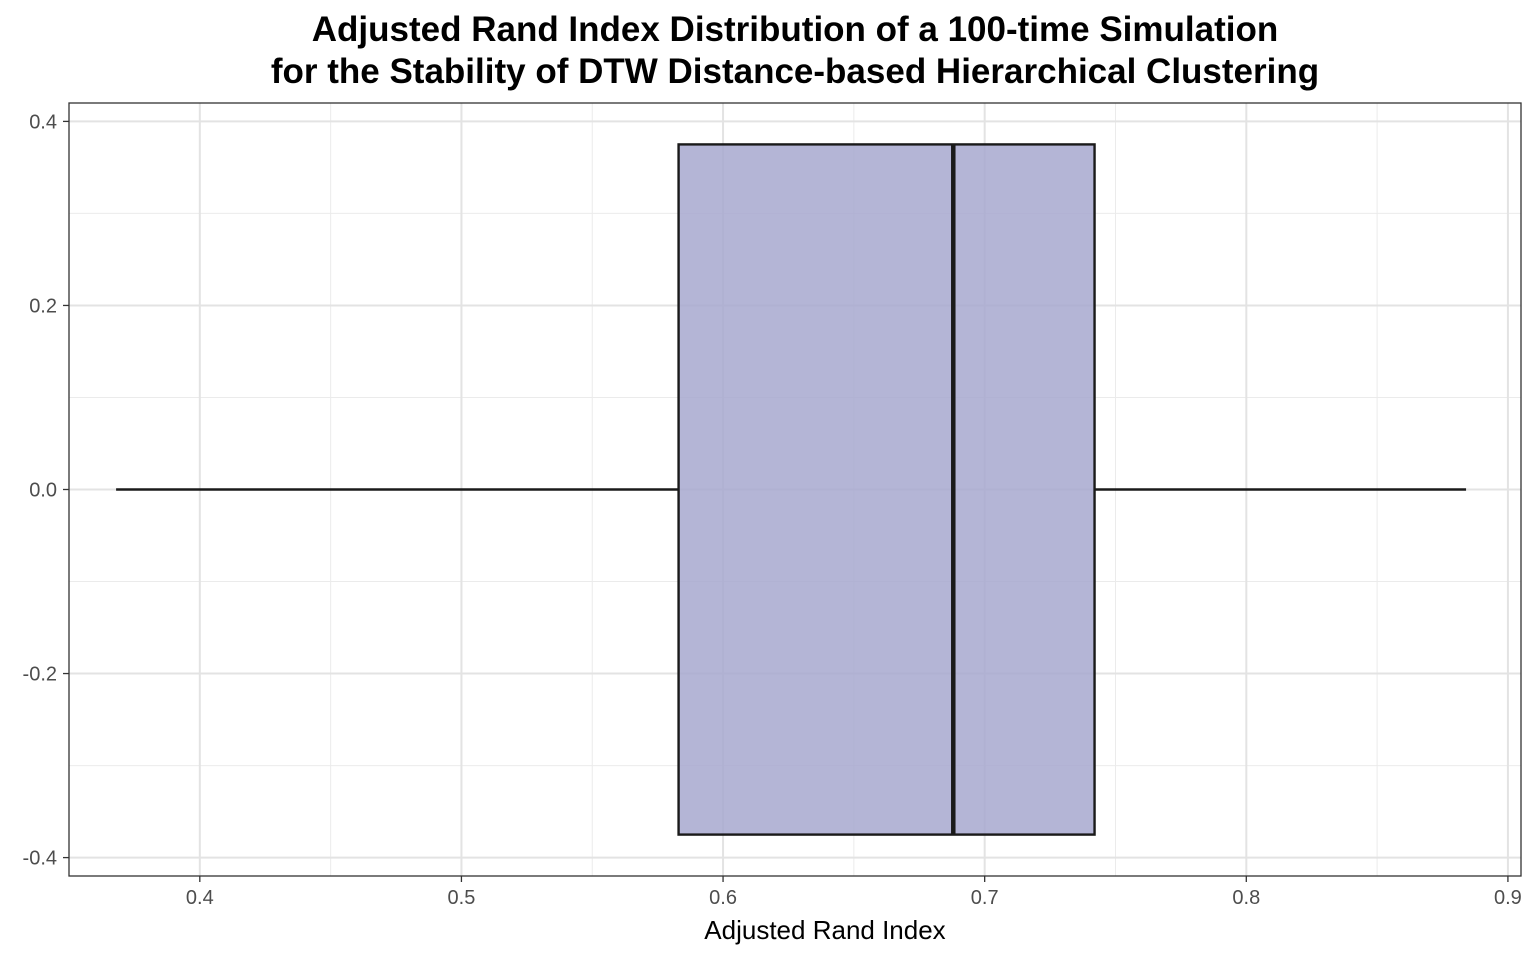 Image resolution: width=1536 pixels, height=960 pixels. Describe the element at coordinates (43, 491) in the screenshot. I see `y-tick-label: 0.0` at that location.